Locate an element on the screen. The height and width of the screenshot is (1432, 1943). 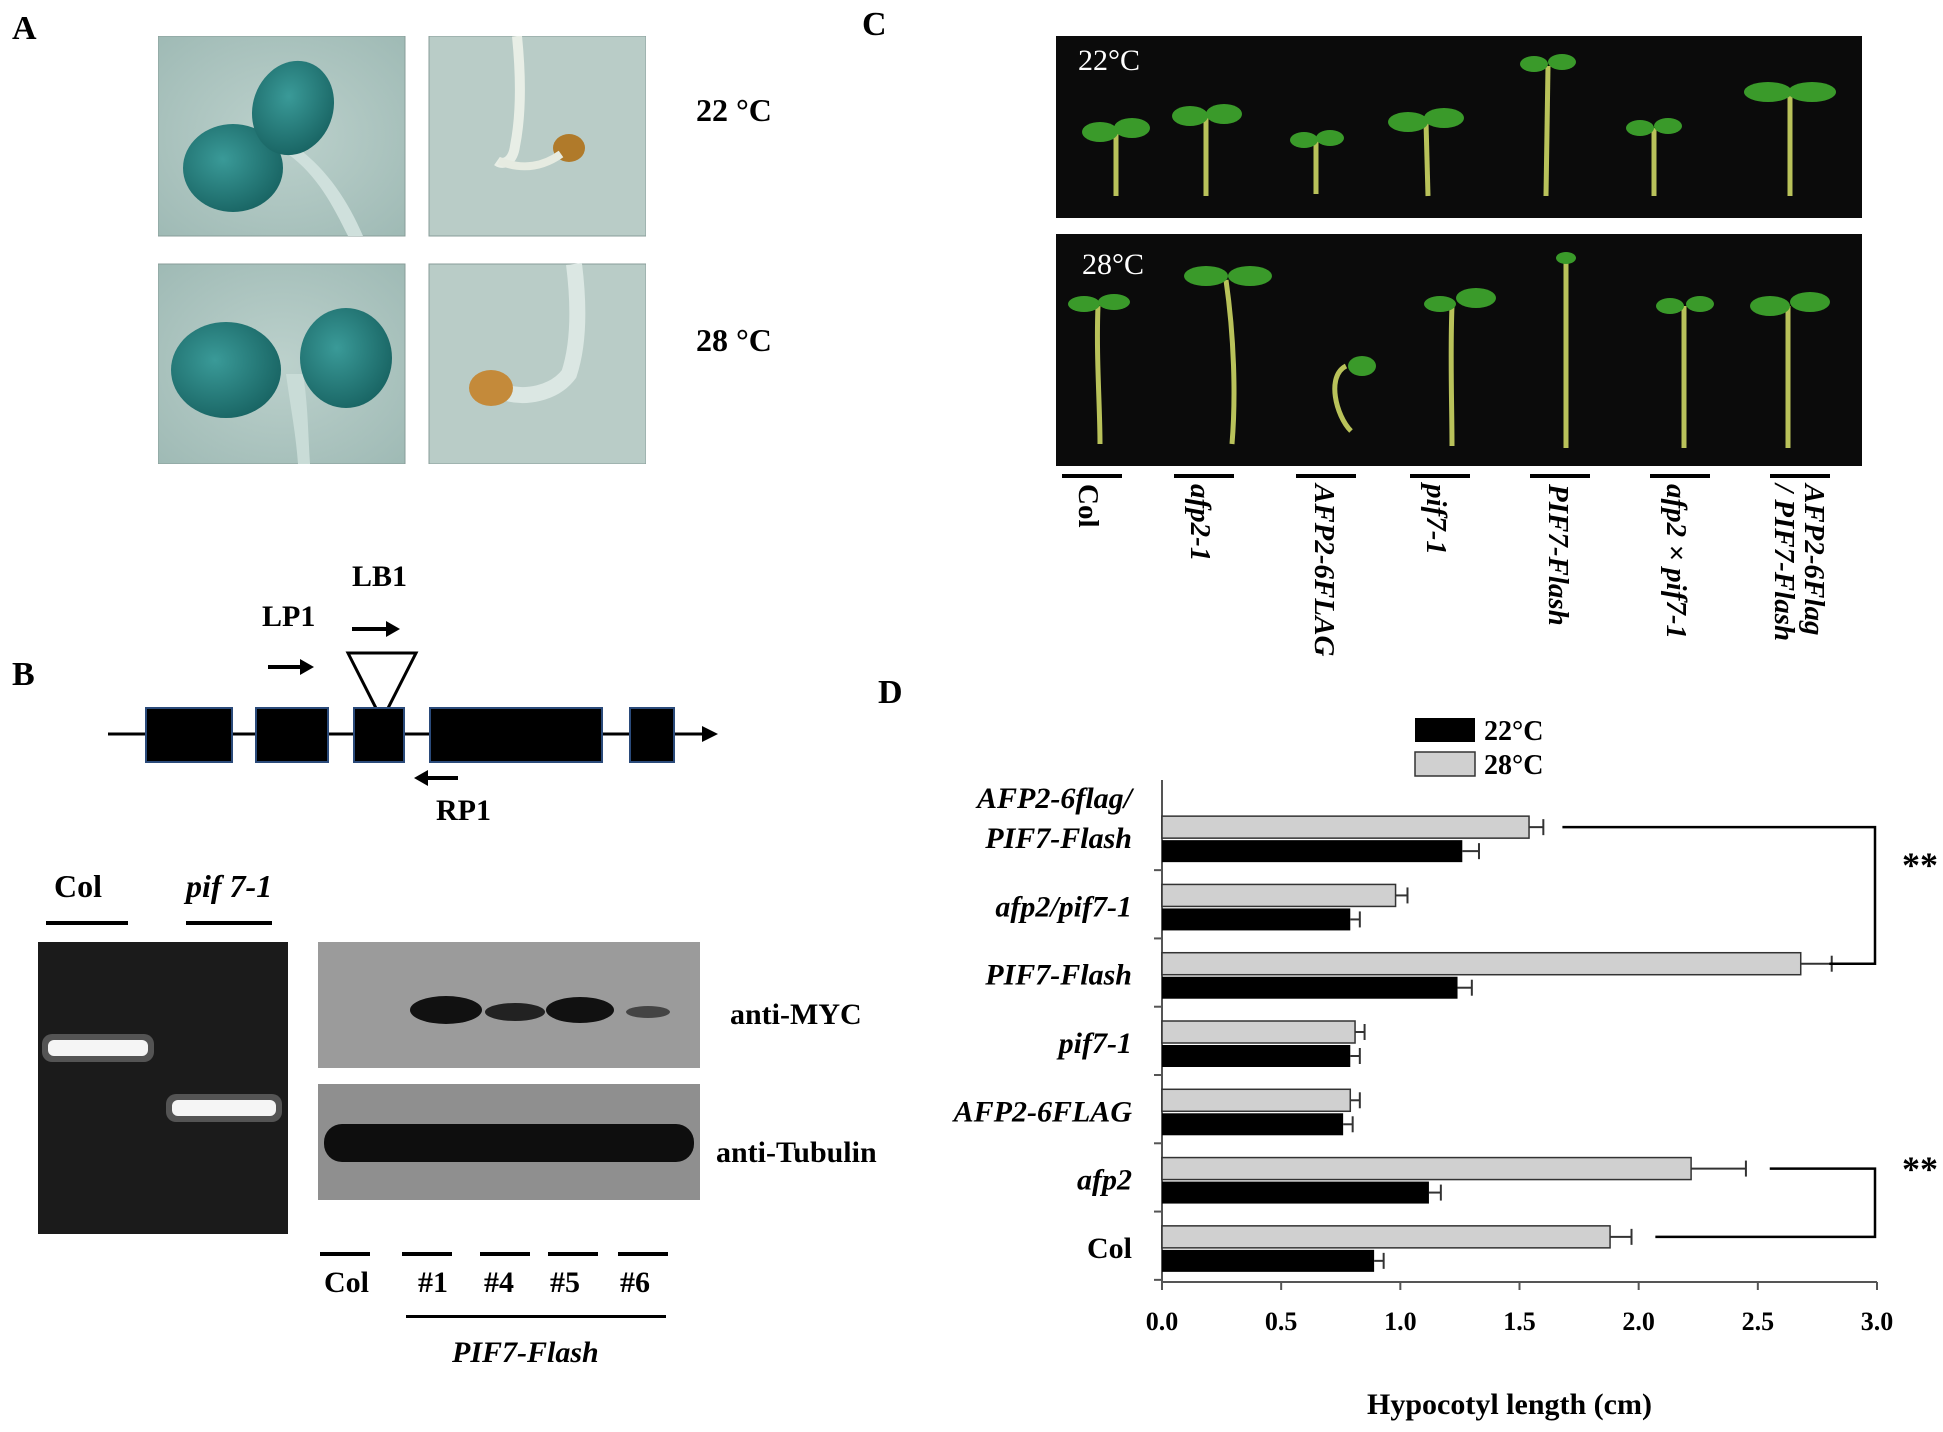
blot-label-tubulin: anti-Tubulin is located at coordinates (796, 1152).